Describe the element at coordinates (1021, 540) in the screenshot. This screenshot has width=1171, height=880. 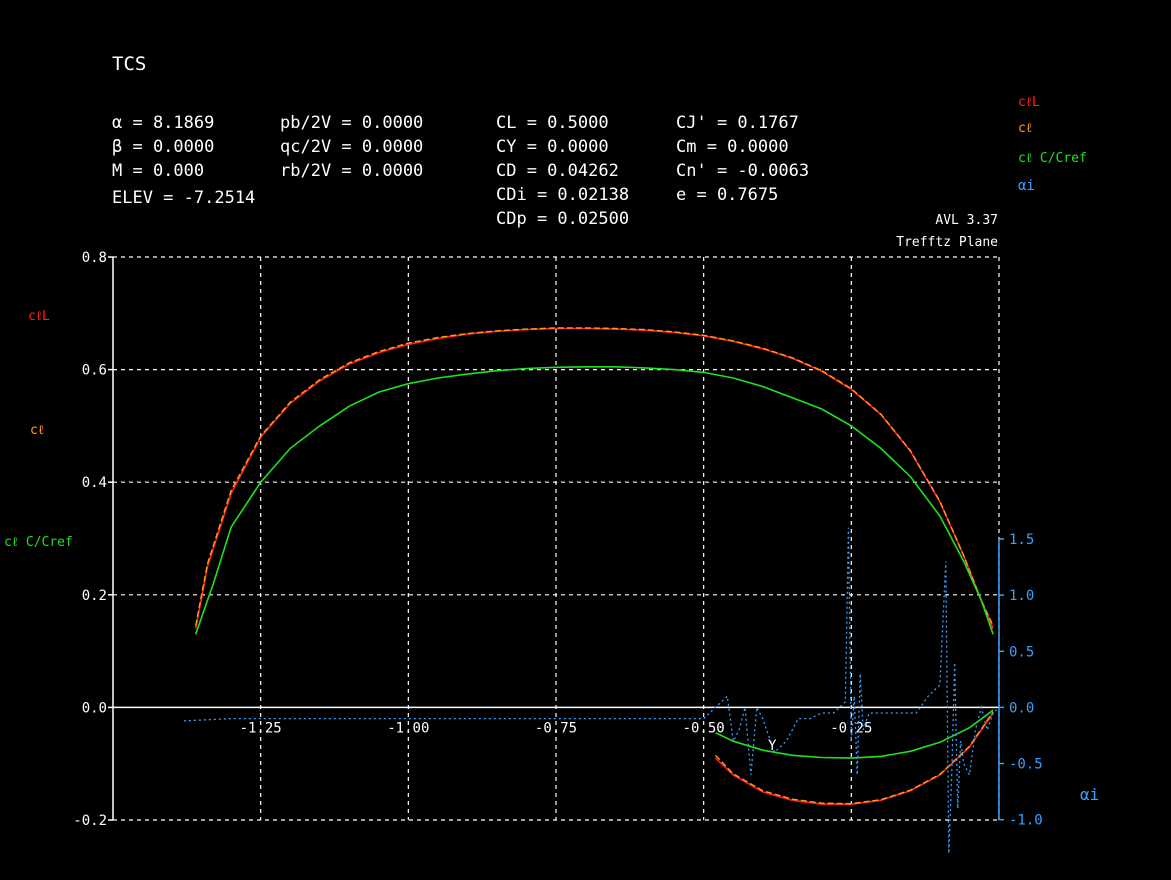
I see `y2-tick-label: 1.5` at that location.